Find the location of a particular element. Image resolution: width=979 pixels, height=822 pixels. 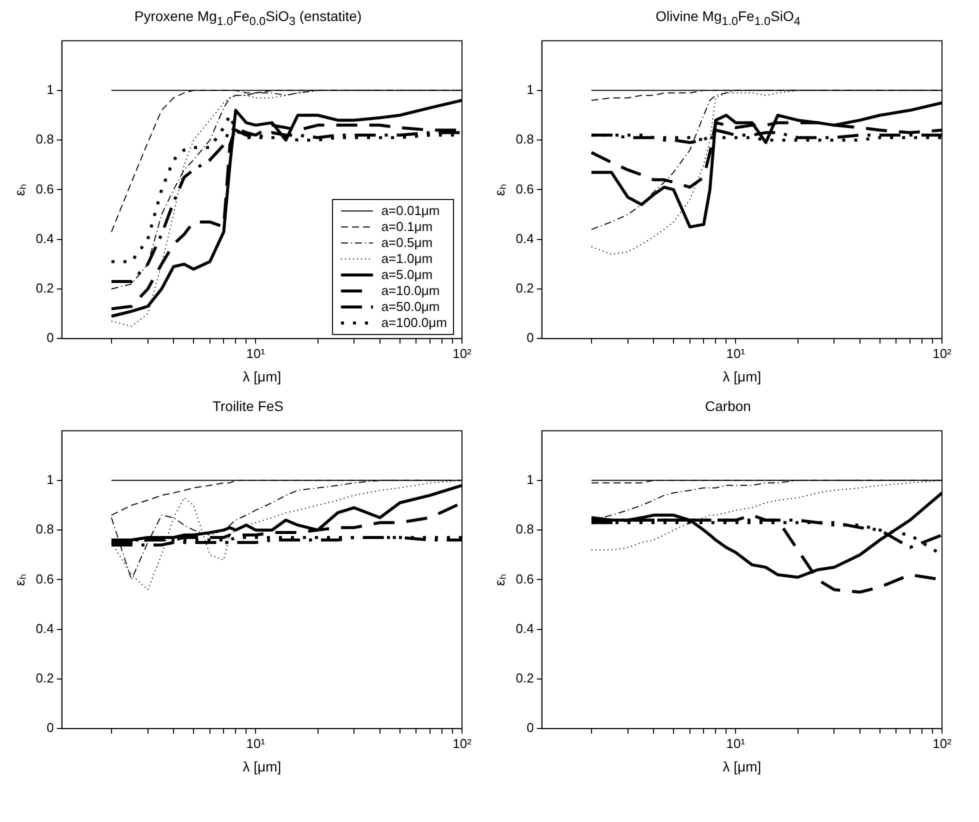

legend-label: a=50.0μm is located at coordinates (410, 306).